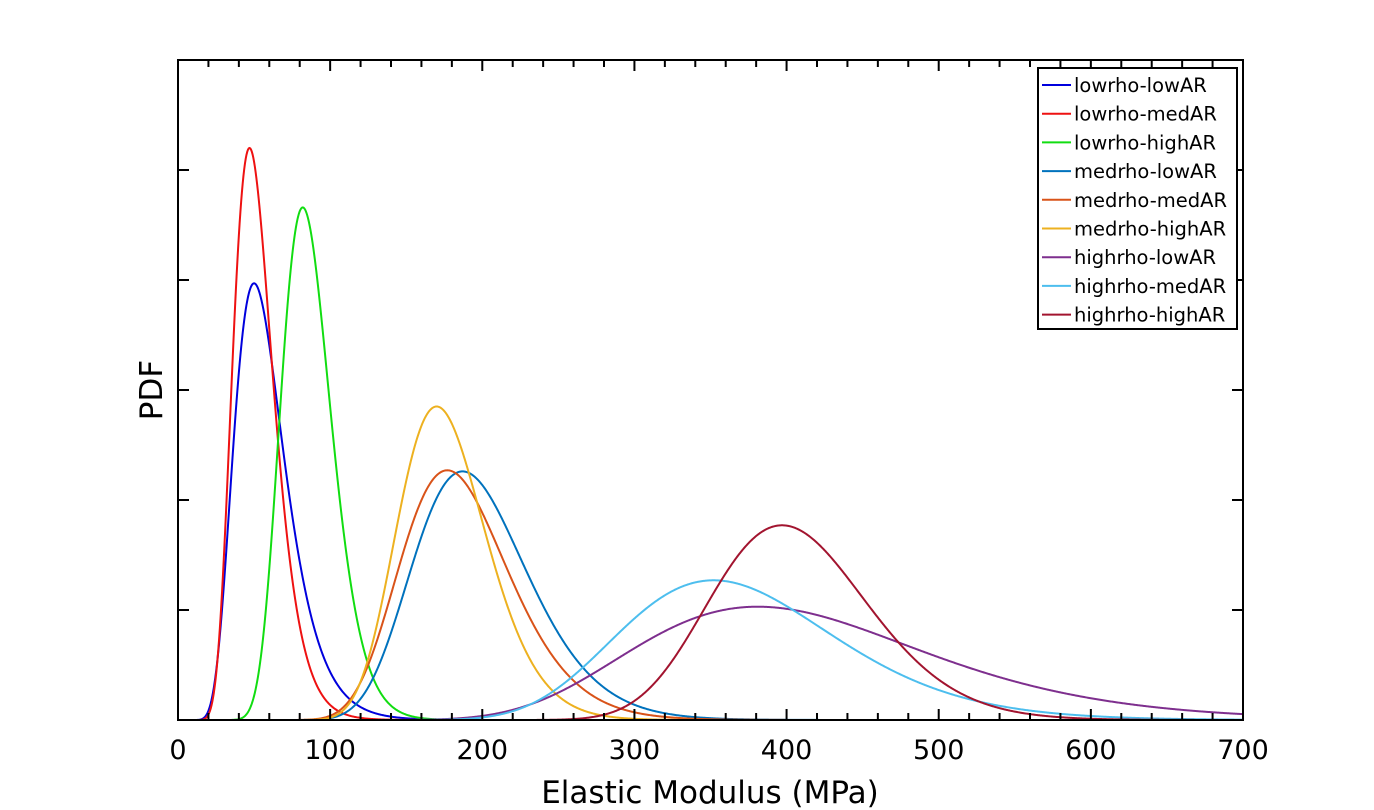 This screenshot has width=1374, height=810. I want to click on x-tick-label: 0, so click(177, 750).